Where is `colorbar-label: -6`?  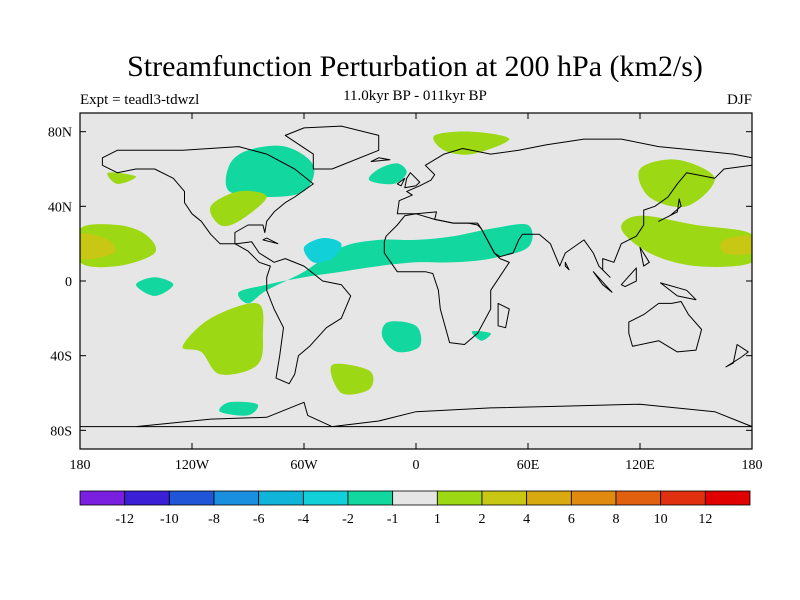 colorbar-label: -6 is located at coordinates (259, 519).